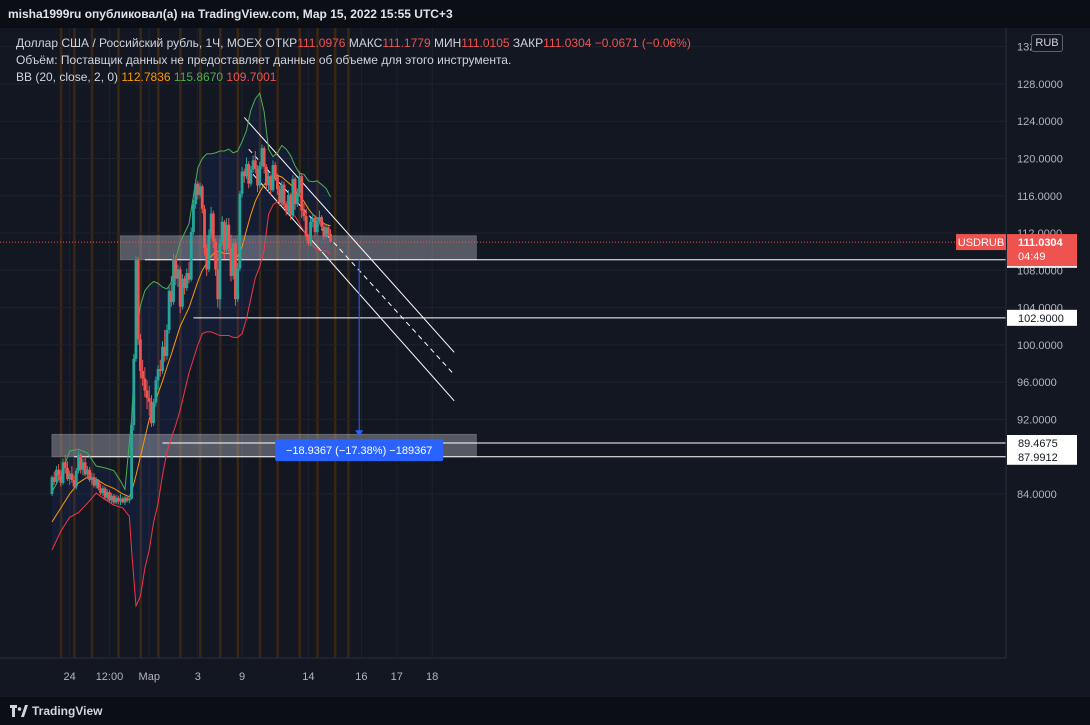 This screenshot has height=725, width=1090. I want to click on channel-mid-line, so click(351, 262).